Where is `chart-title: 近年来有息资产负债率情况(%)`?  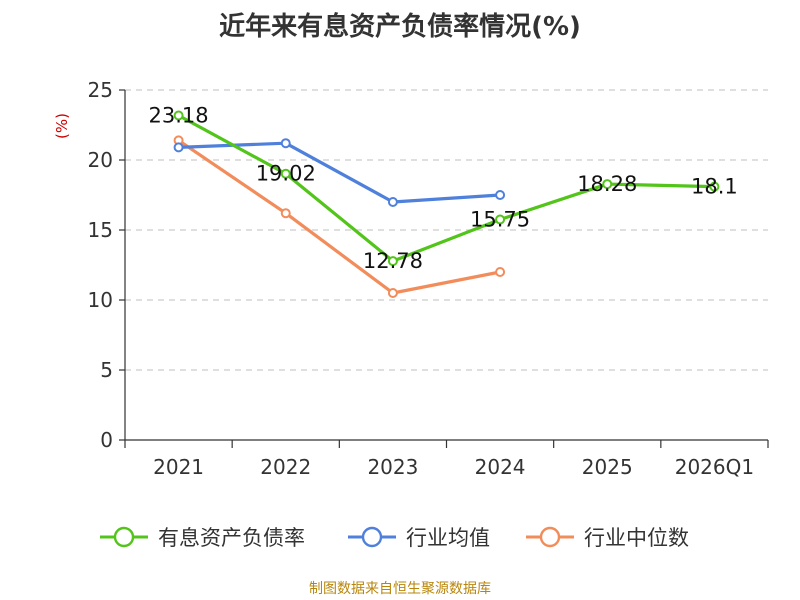
chart-title: 近年来有息资产负债率情况(%) is located at coordinates (400, 27).